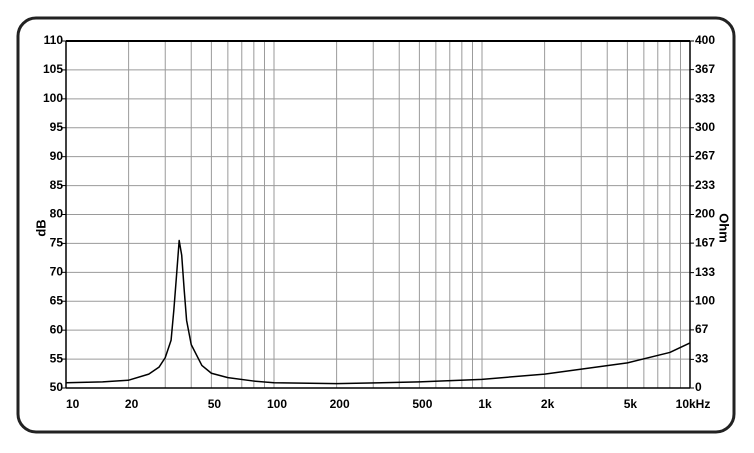  Describe the element at coordinates (54, 40) in the screenshot. I see `y-tick-label: 110` at that location.